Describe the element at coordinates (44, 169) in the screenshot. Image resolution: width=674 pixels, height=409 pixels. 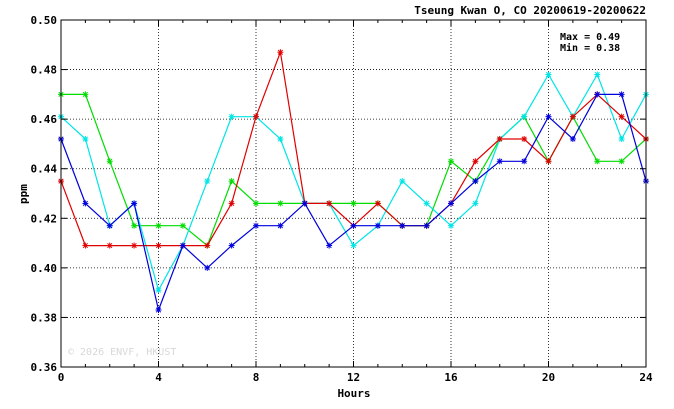
I see `y-tick-label: 0.44` at that location.